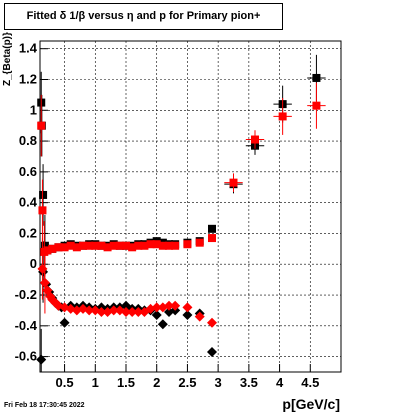  I want to click on y-tick-label: 0.4, so click(28, 202).